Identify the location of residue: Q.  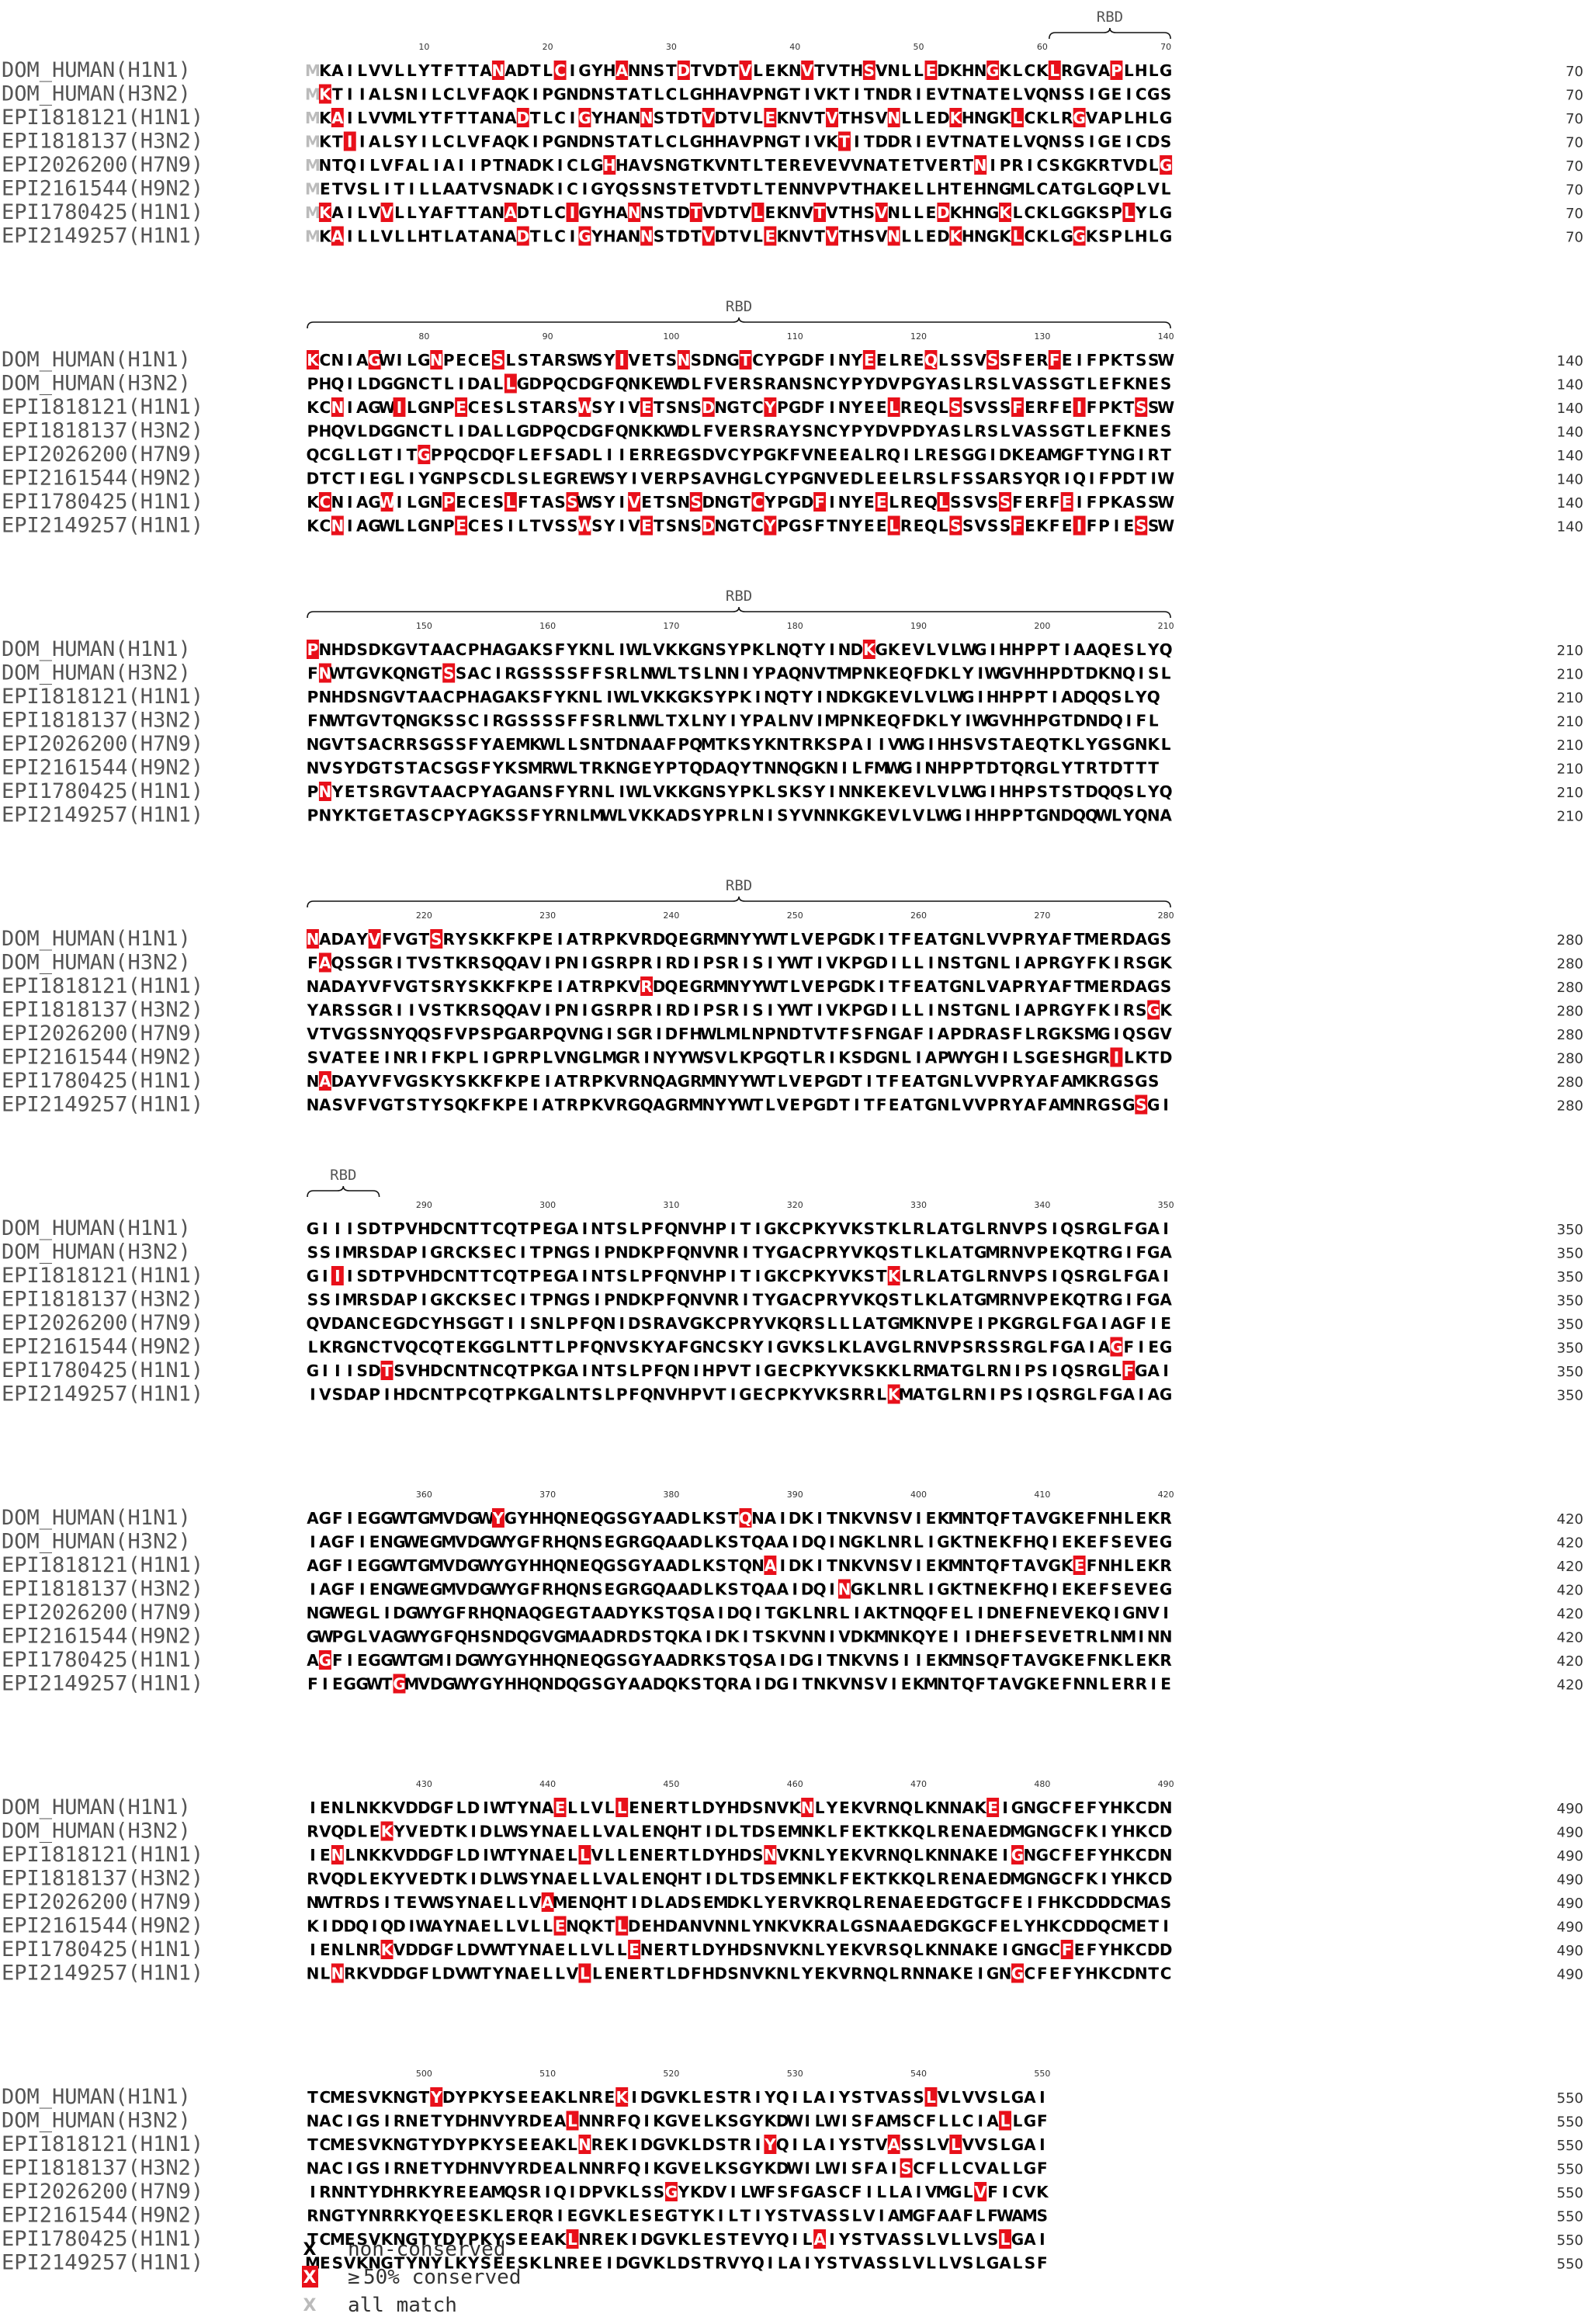
(795, 673).